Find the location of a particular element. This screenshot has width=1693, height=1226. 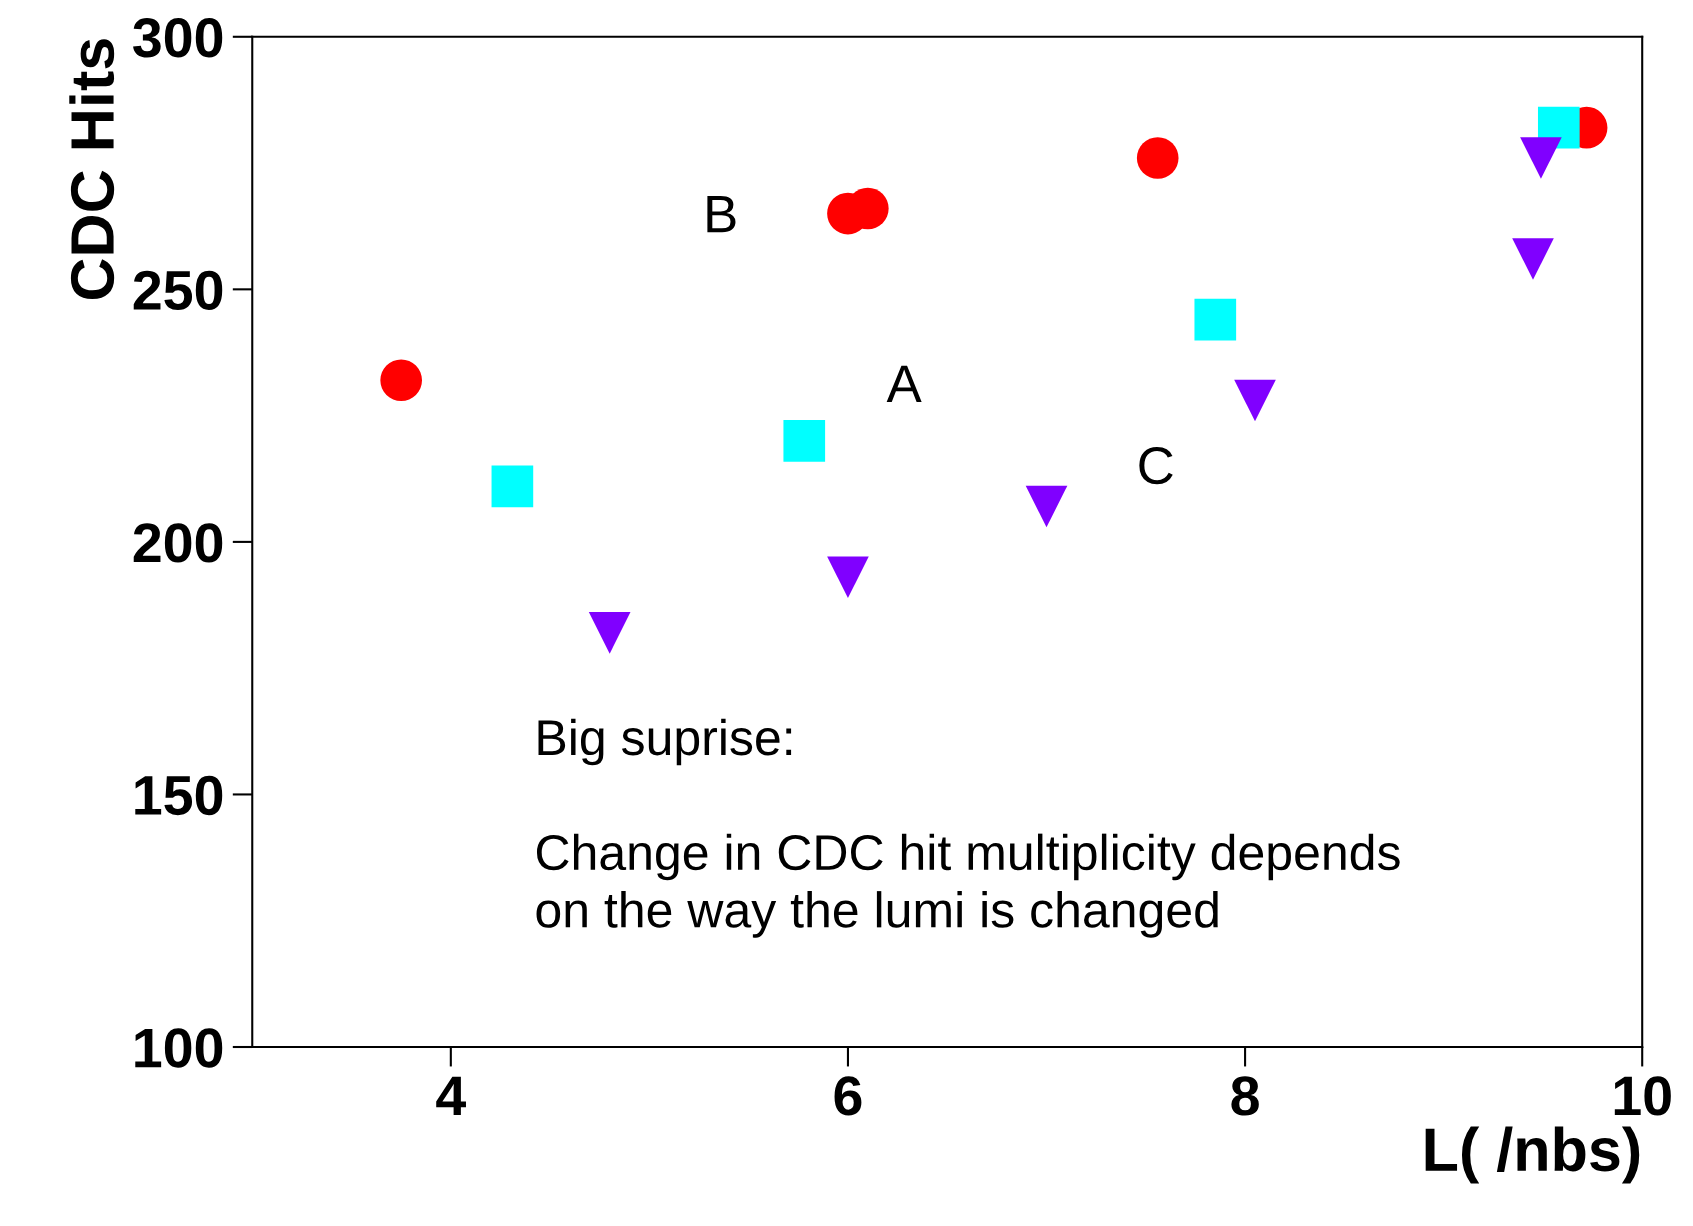

annotation: A is located at coordinates (904, 383).